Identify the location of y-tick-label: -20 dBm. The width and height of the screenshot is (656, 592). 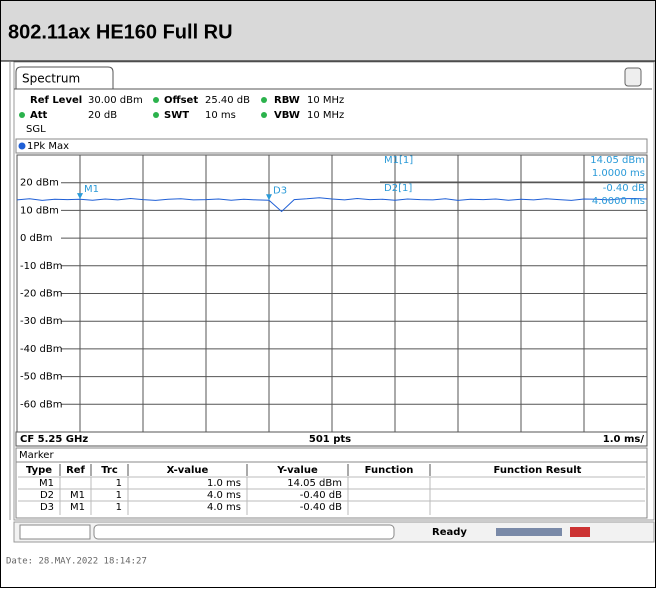
(41, 294).